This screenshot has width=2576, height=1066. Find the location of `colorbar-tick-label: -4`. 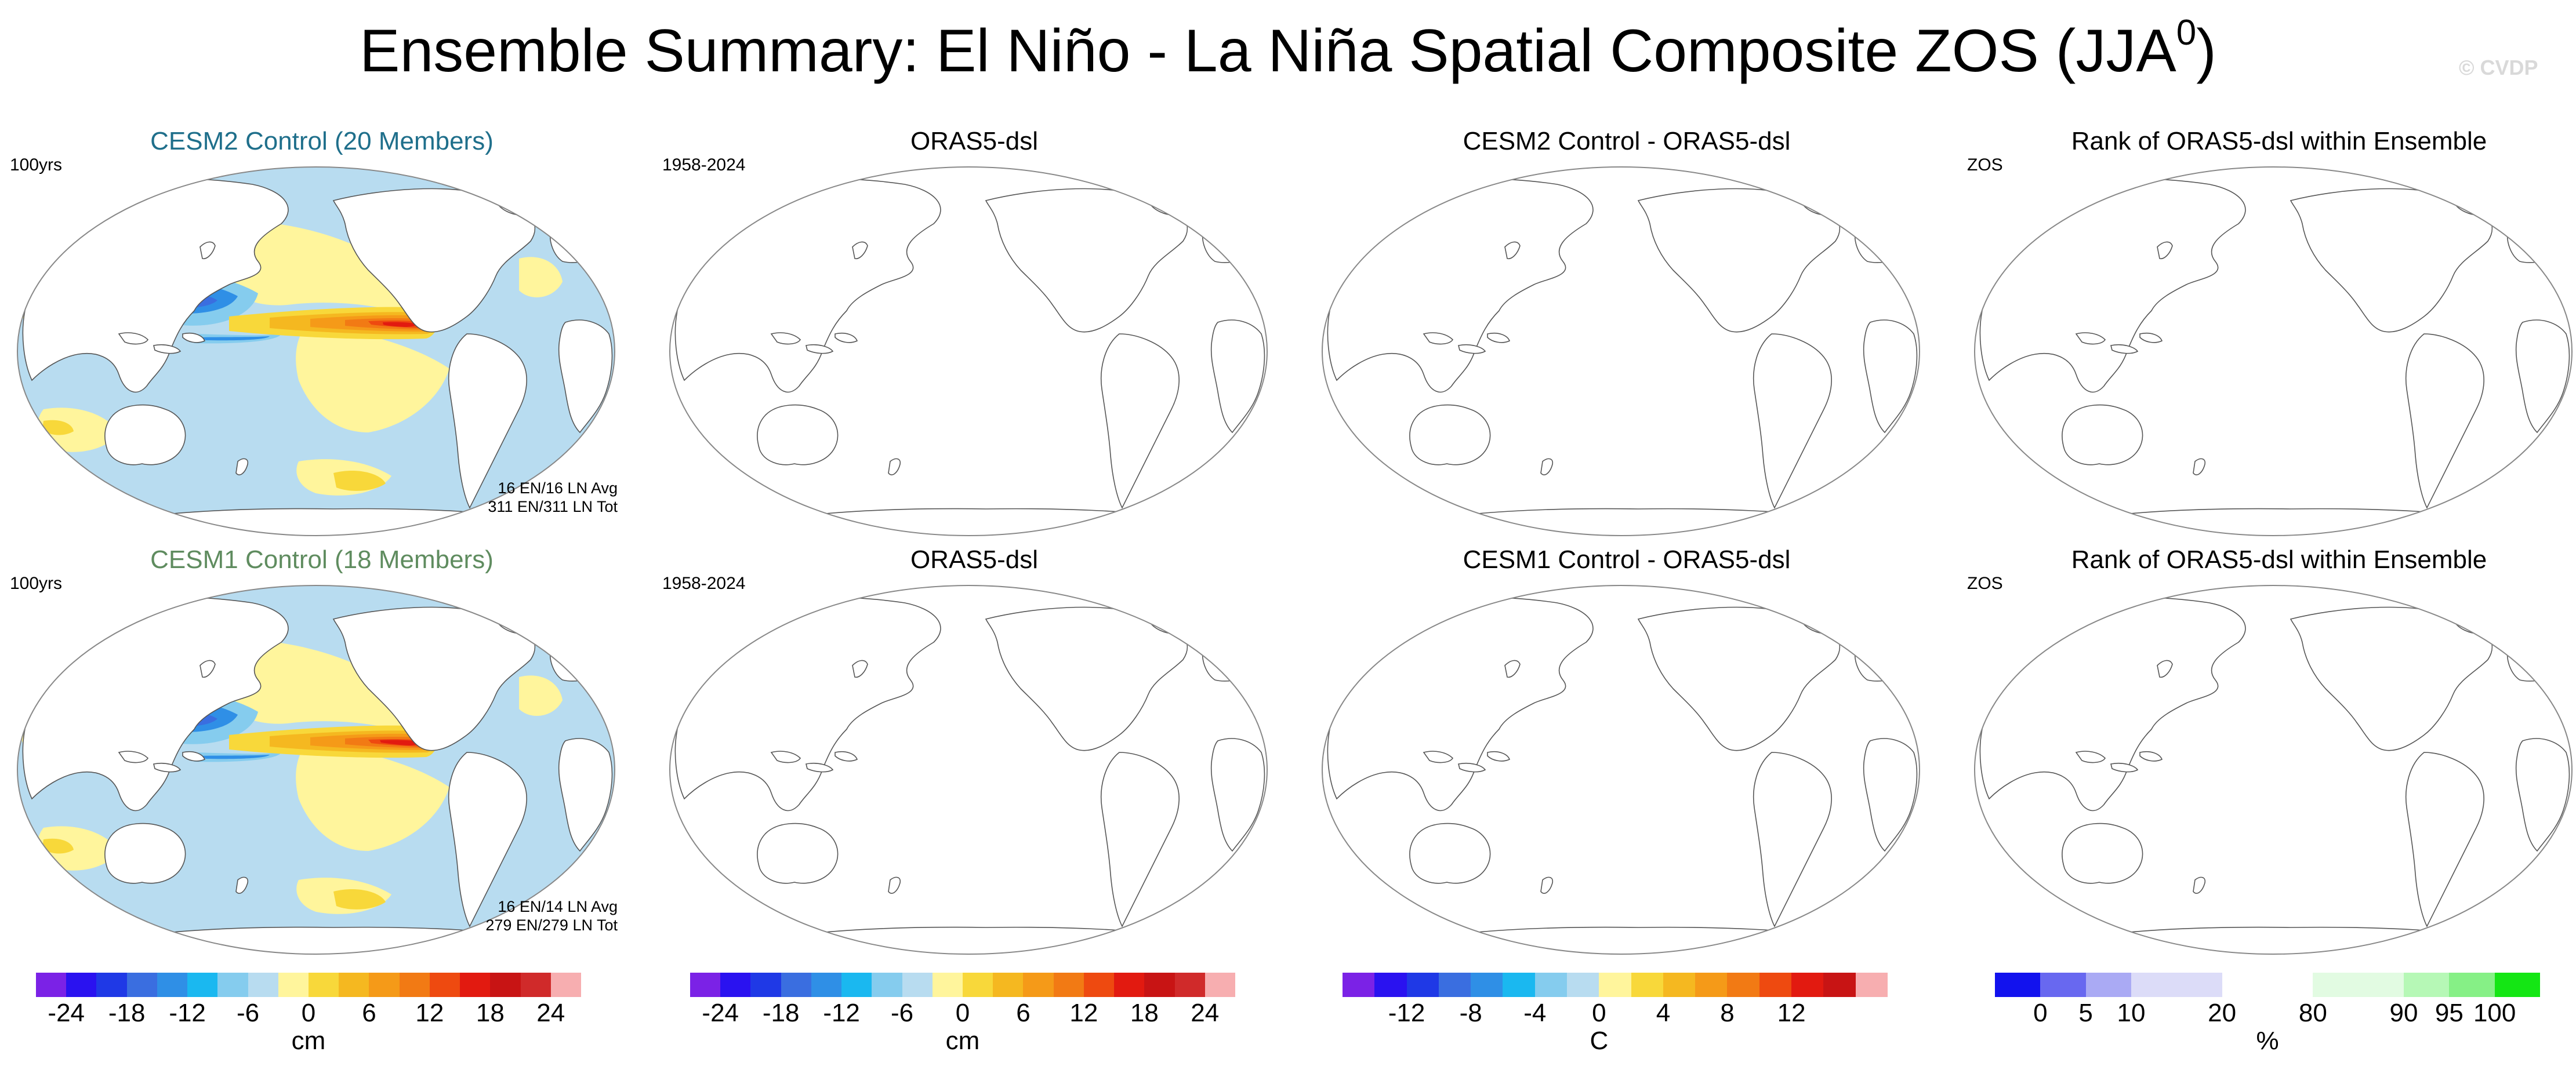

colorbar-tick-label: -4 is located at coordinates (1535, 1013).